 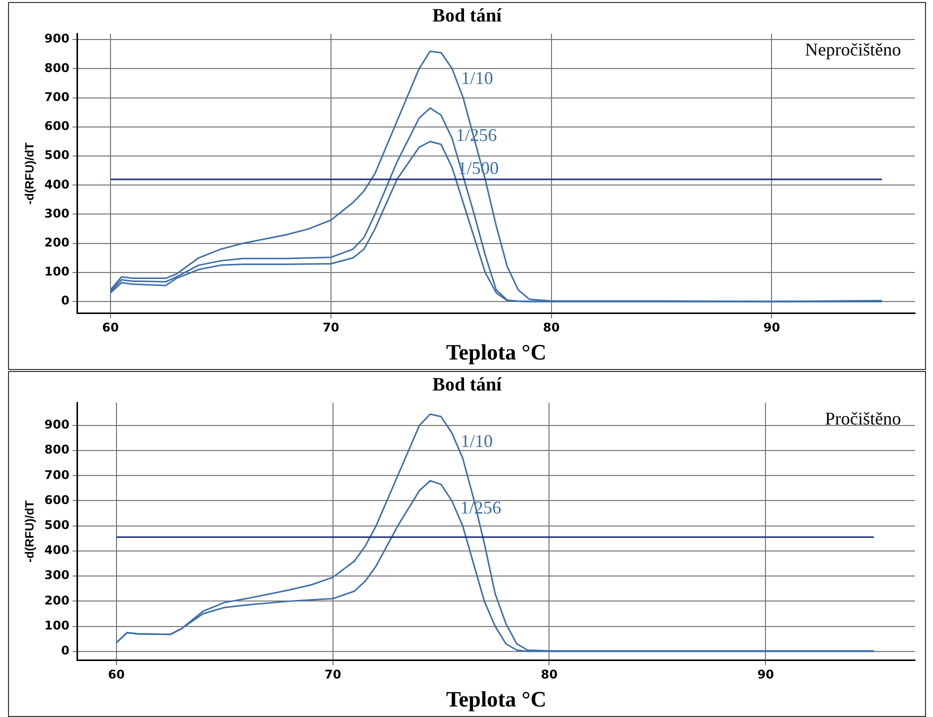 What do you see at coordinates (863, 418) in the screenshot?
I see `annotation: Pročištěno` at bounding box center [863, 418].